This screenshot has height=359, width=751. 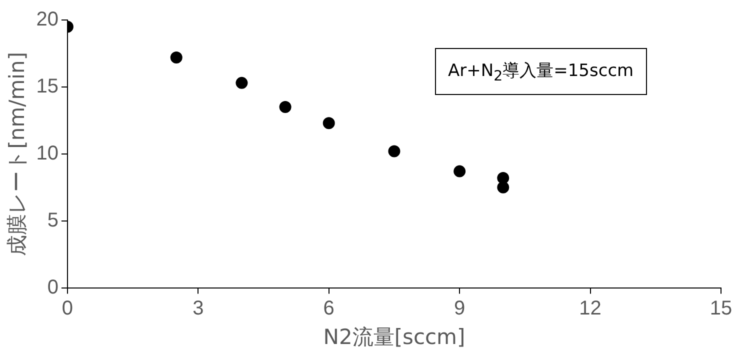 I want to click on x-tick-label: 0, so click(x=68, y=308).